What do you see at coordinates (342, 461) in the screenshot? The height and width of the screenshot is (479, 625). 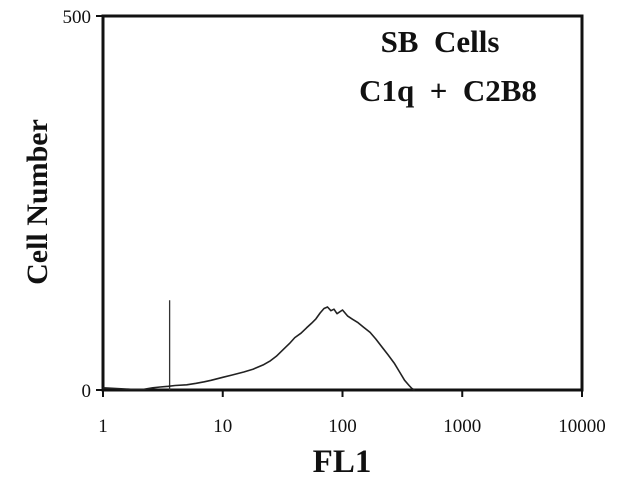 I see `x-axis-title: FL1` at bounding box center [342, 461].